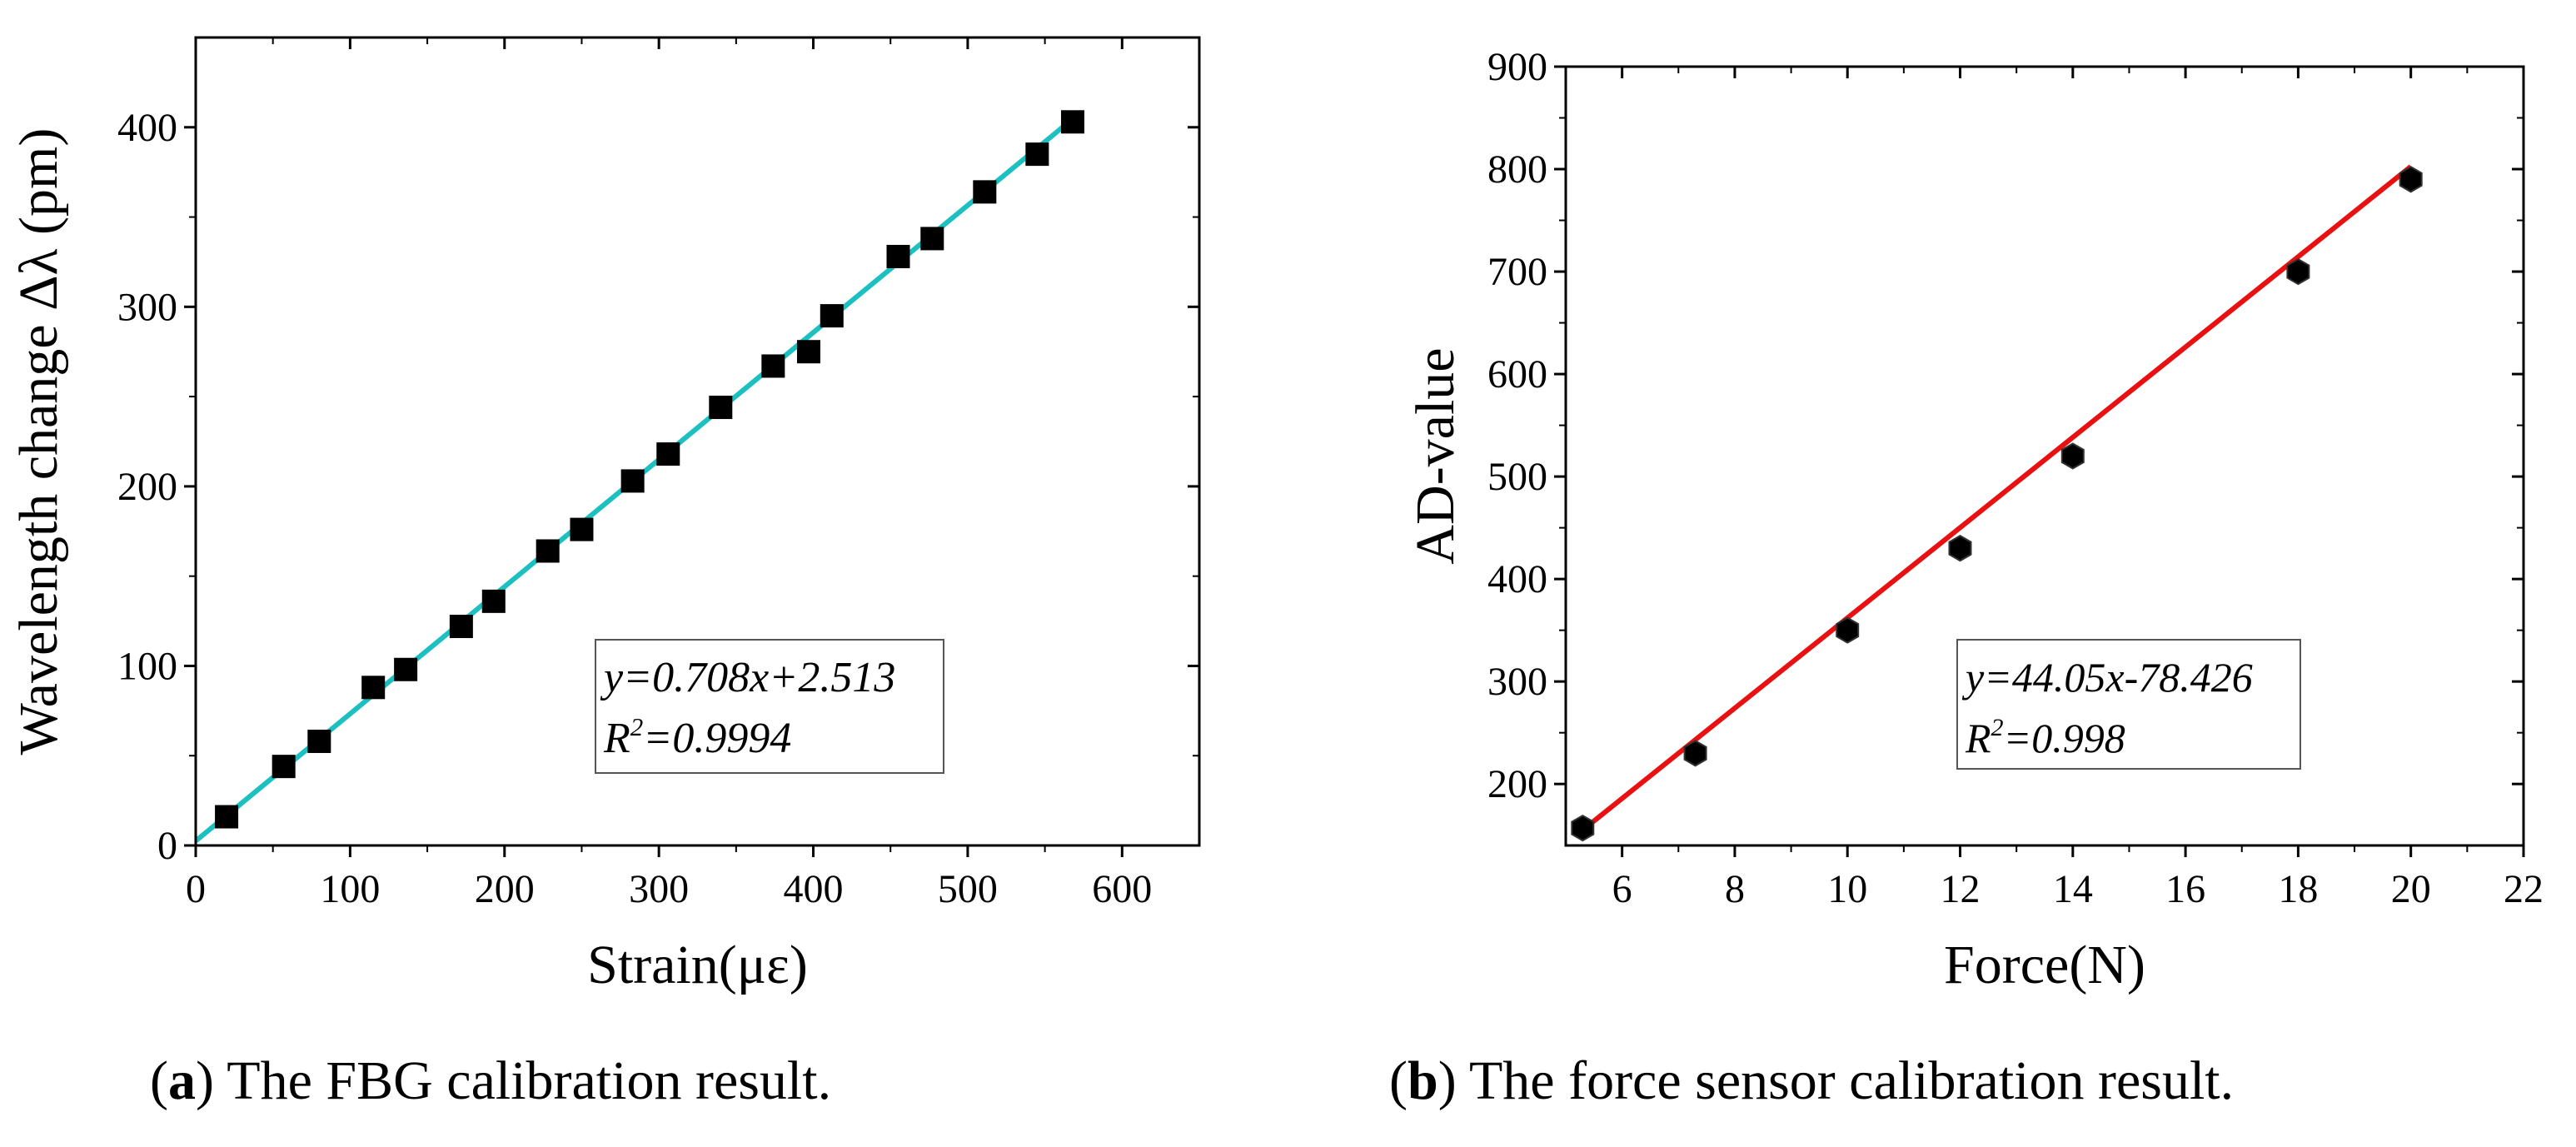 This screenshot has height=1147, width=2576. I want to click on panel-b-y-axis-label: AD-value, so click(1435, 455).